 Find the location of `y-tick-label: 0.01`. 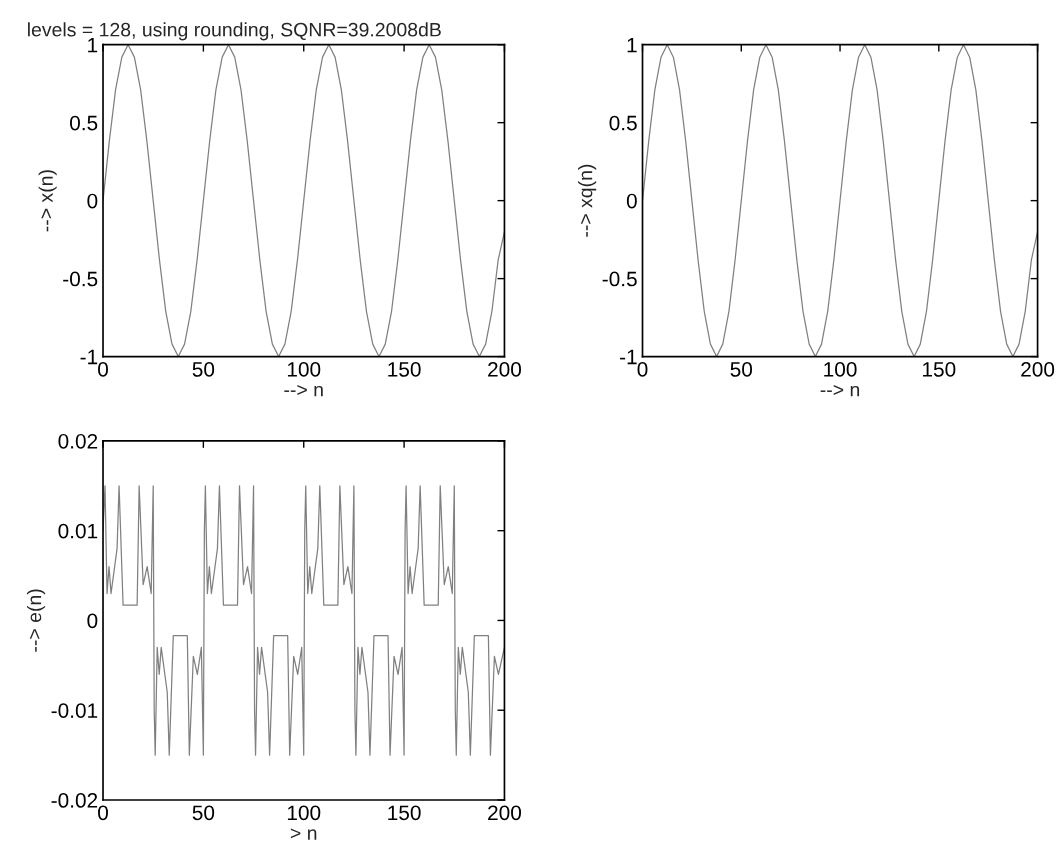

y-tick-label: 0.01 is located at coordinates (78, 531).